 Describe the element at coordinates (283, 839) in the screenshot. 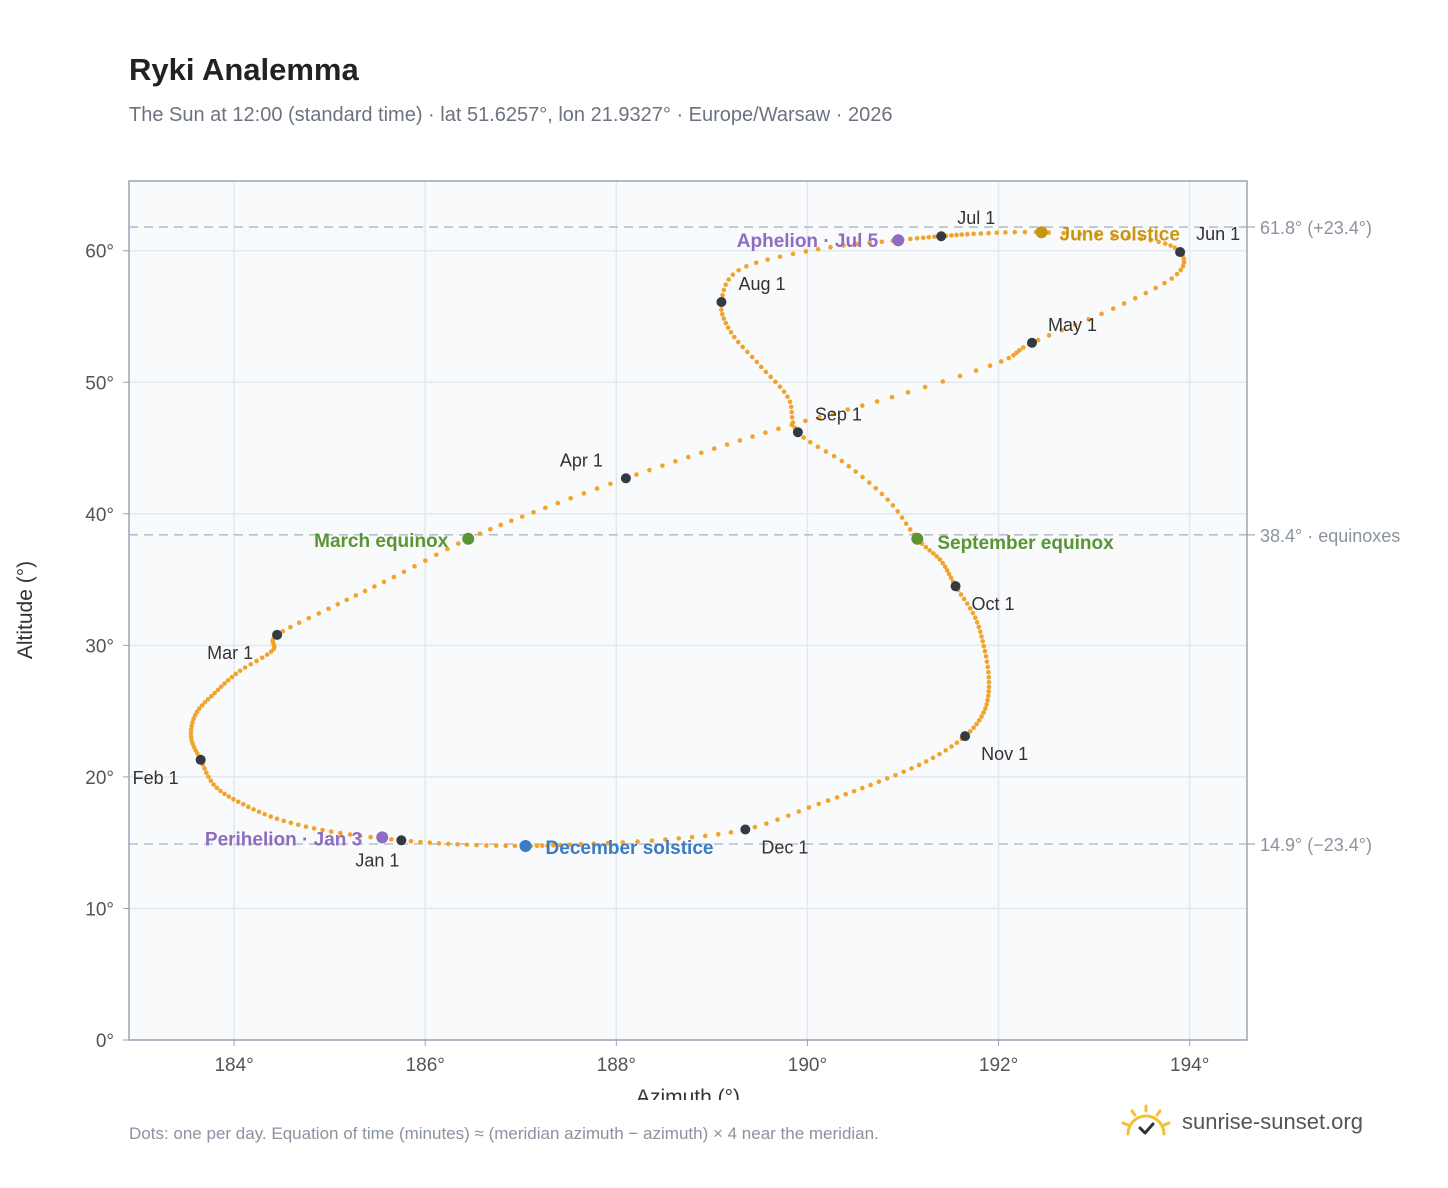

I see `event-marker-label: Perihelion · Jan 3` at that location.